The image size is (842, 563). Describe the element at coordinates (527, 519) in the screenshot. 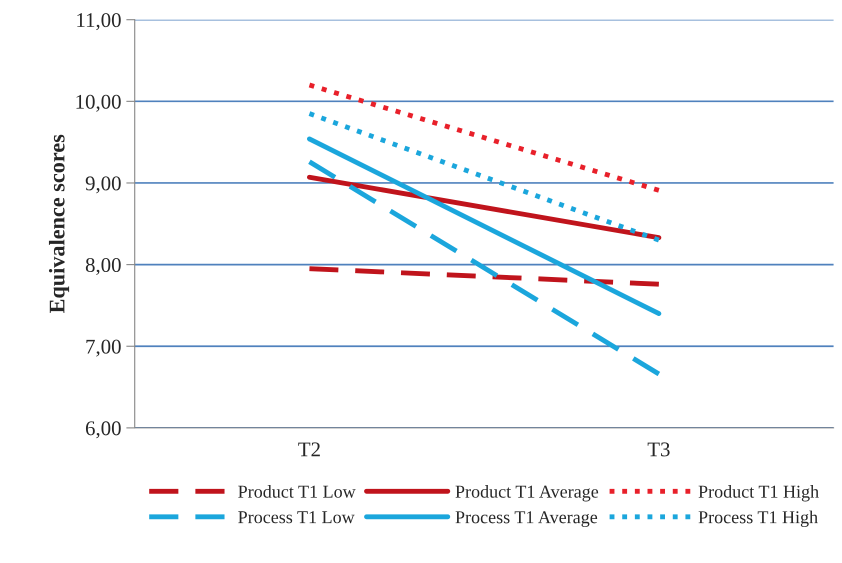

I see `legend-label: Process T1 Average` at that location.